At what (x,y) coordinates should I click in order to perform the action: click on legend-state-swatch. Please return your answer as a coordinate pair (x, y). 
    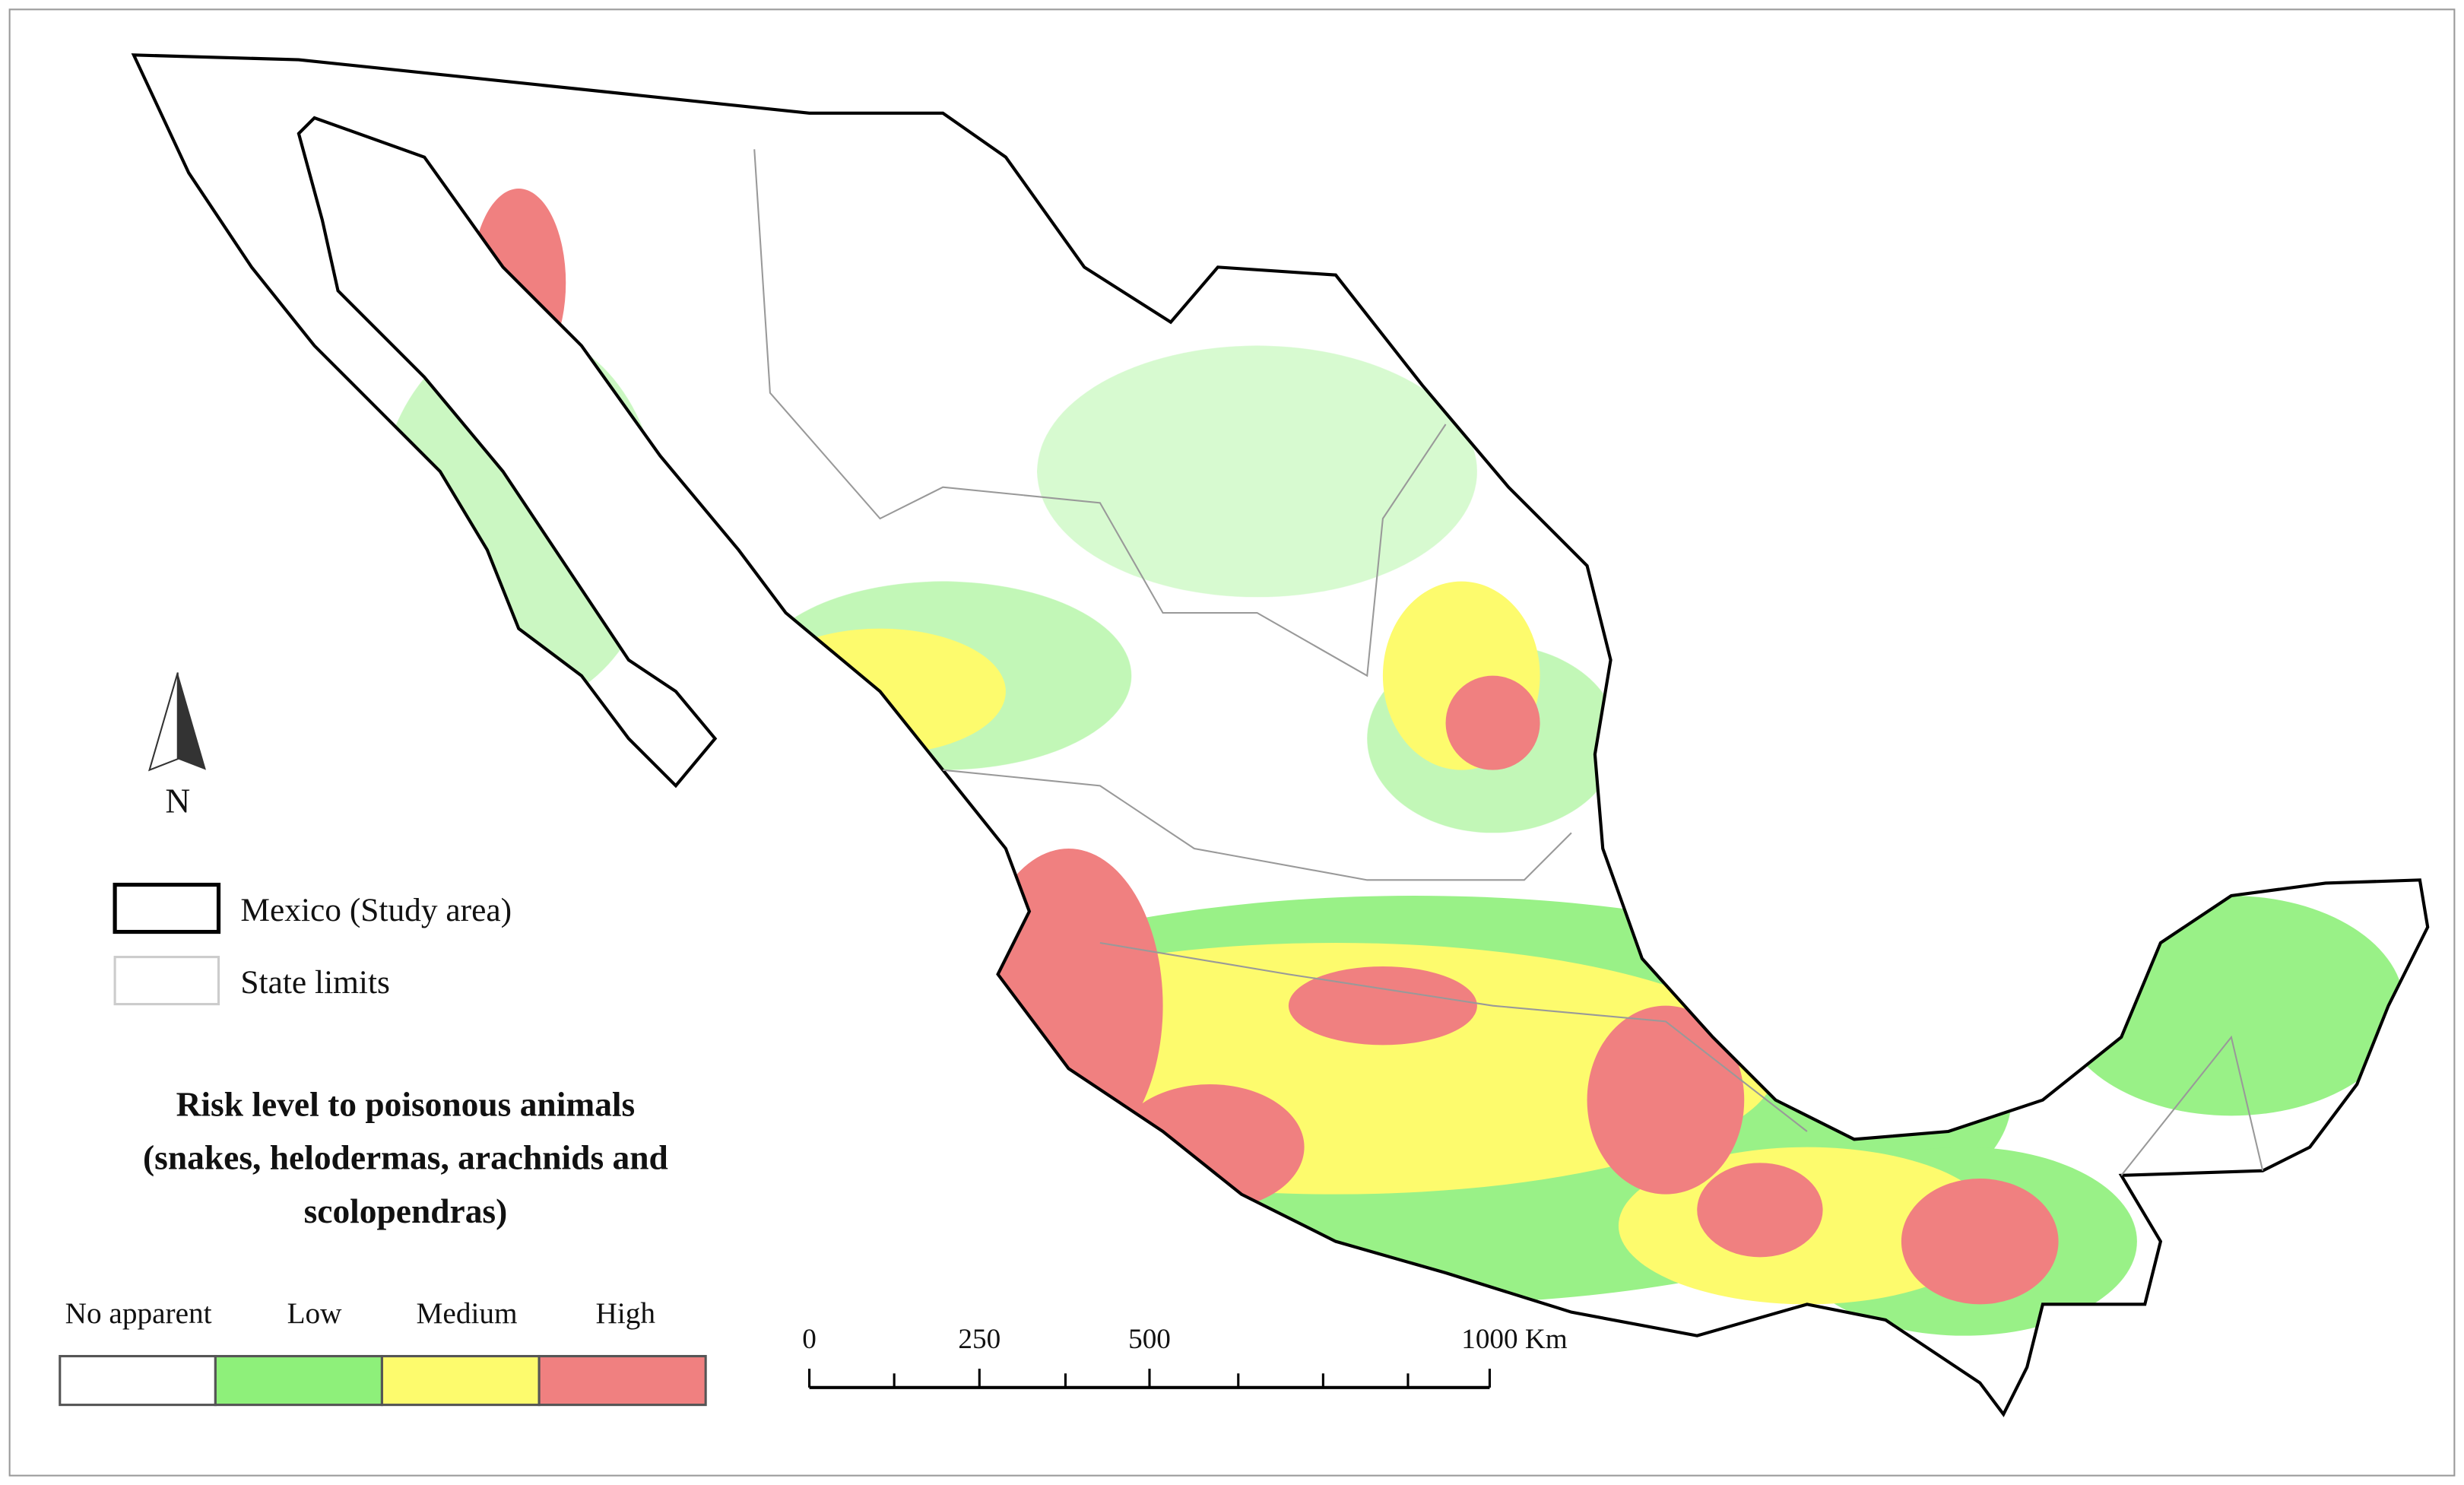
    Looking at the image, I should click on (167, 981).